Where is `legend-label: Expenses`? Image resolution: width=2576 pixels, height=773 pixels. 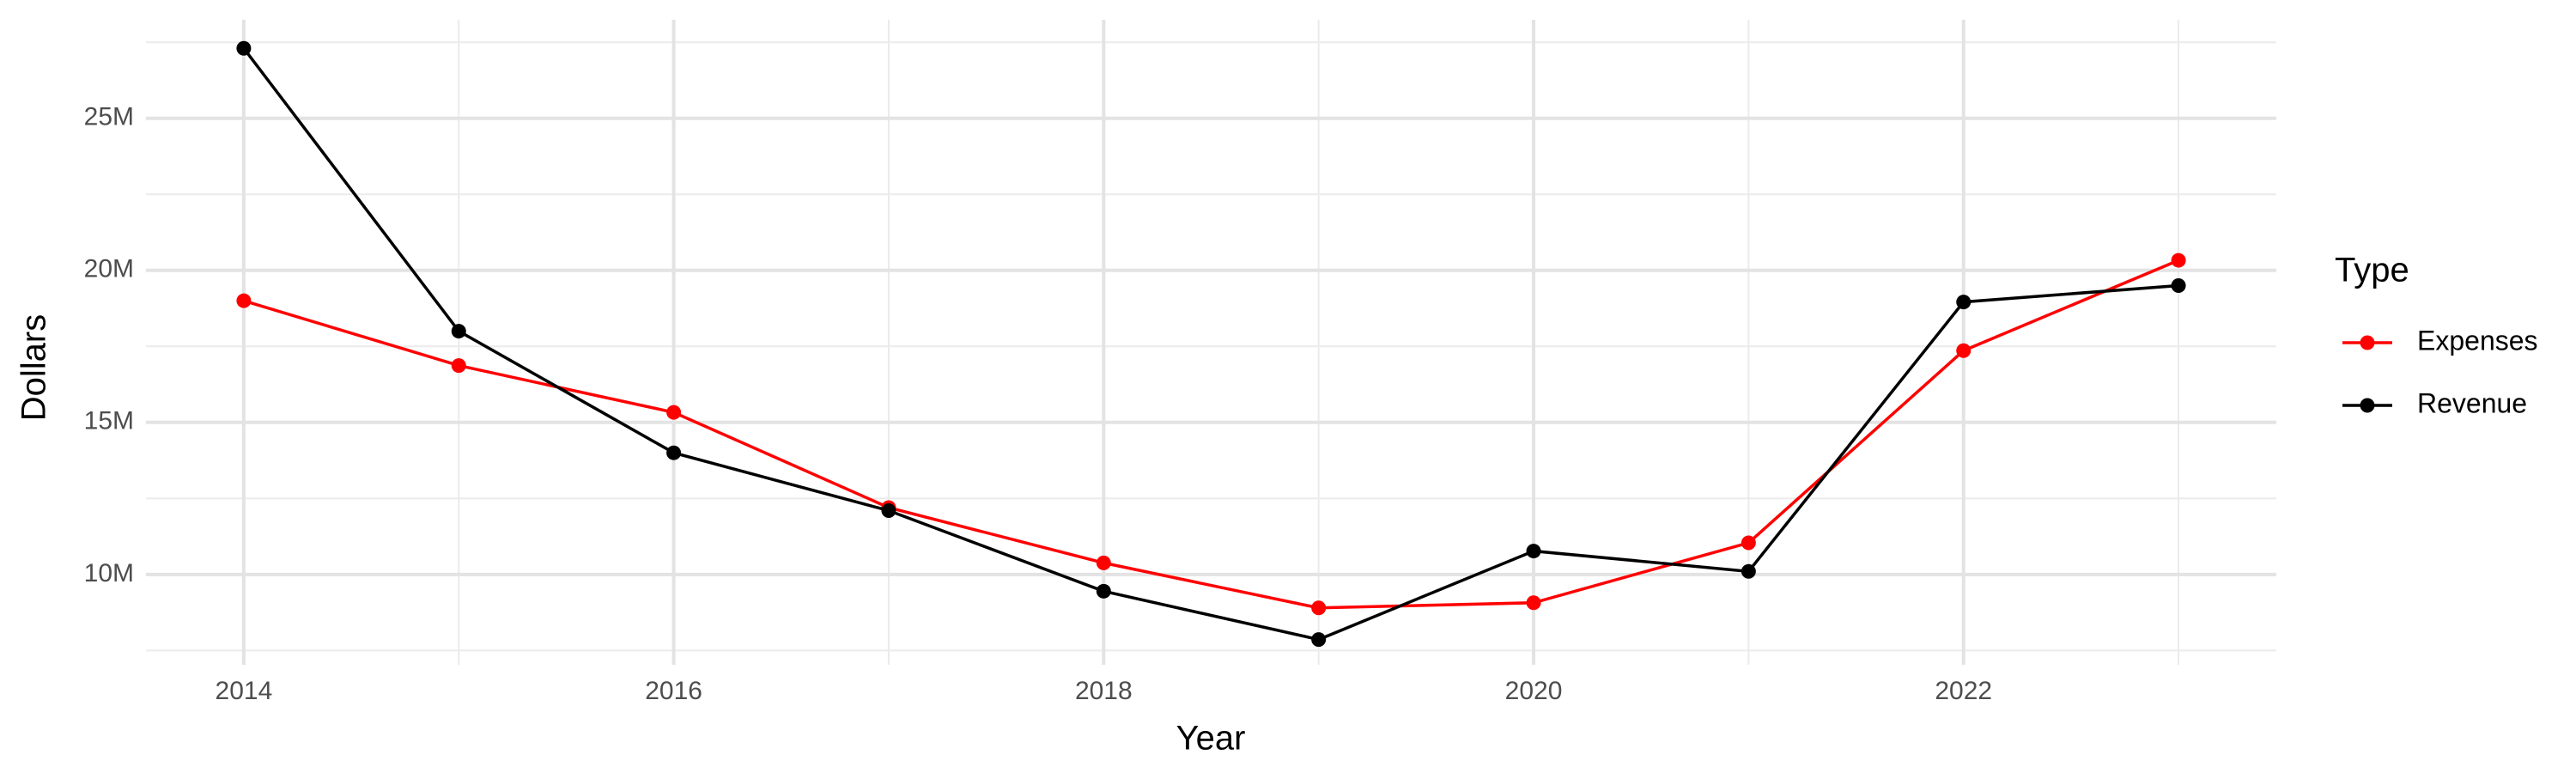 legend-label: Expenses is located at coordinates (2478, 340).